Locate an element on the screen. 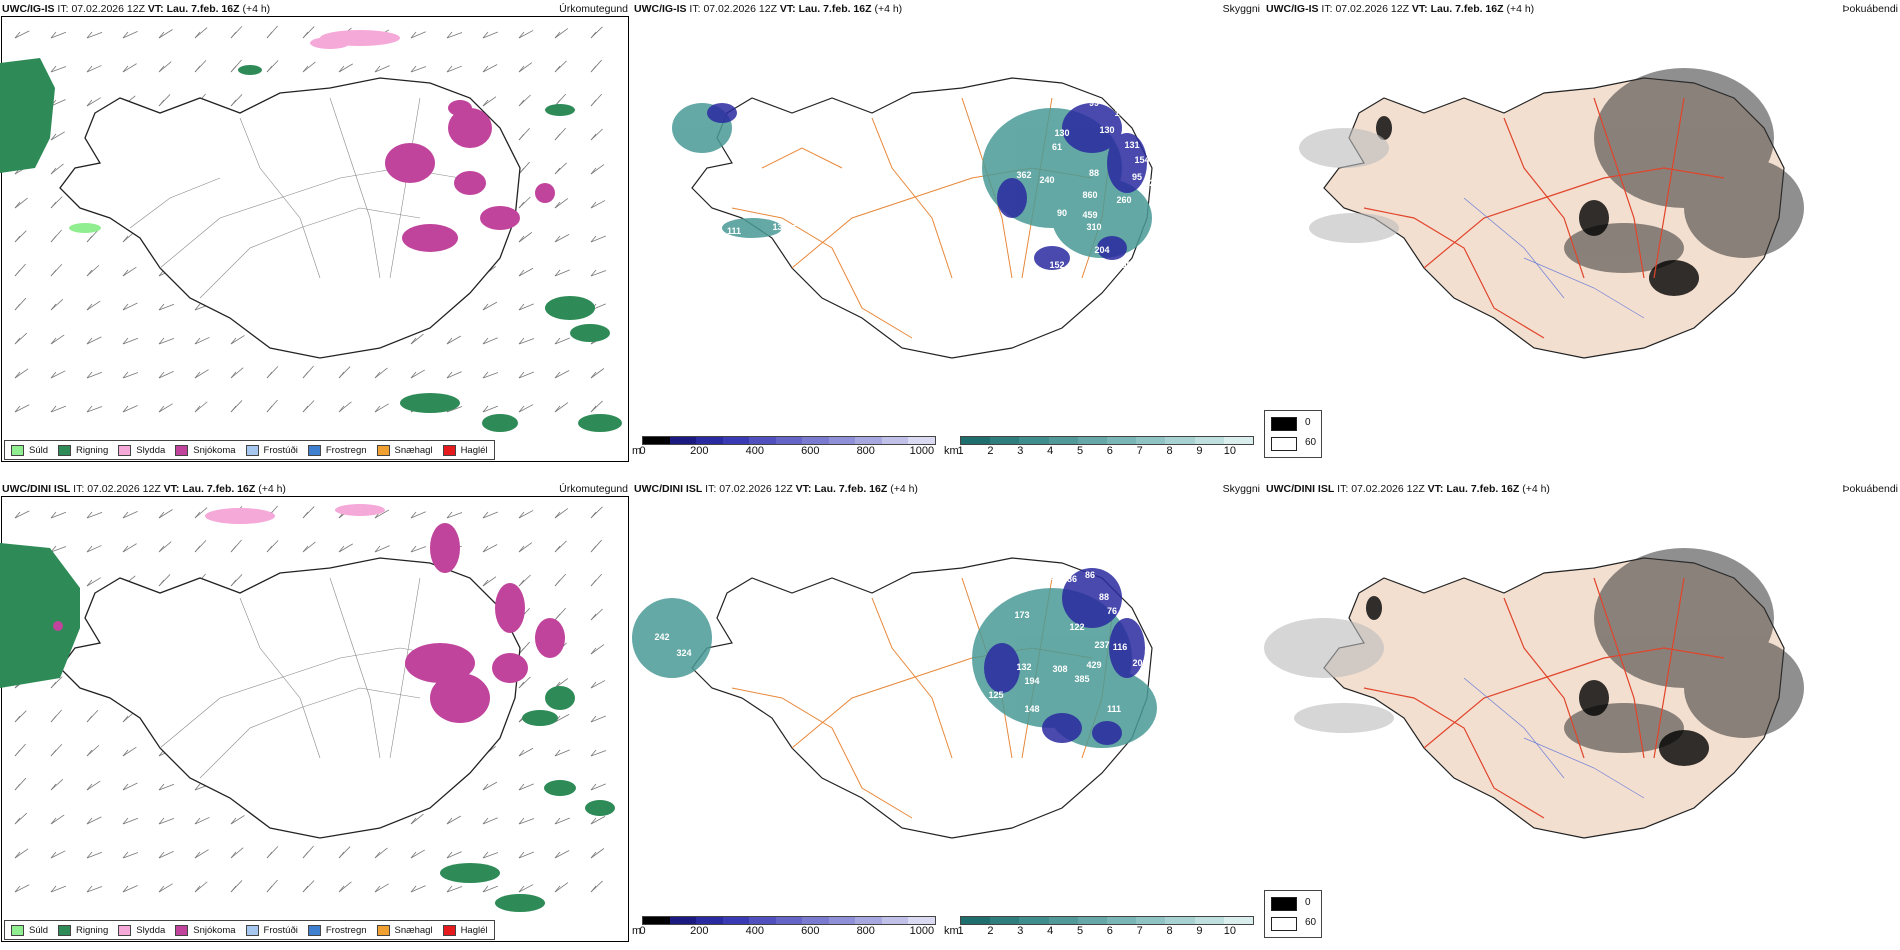 The image size is (1900, 950). variable-name: Skyggni is located at coordinates (1241, 489).